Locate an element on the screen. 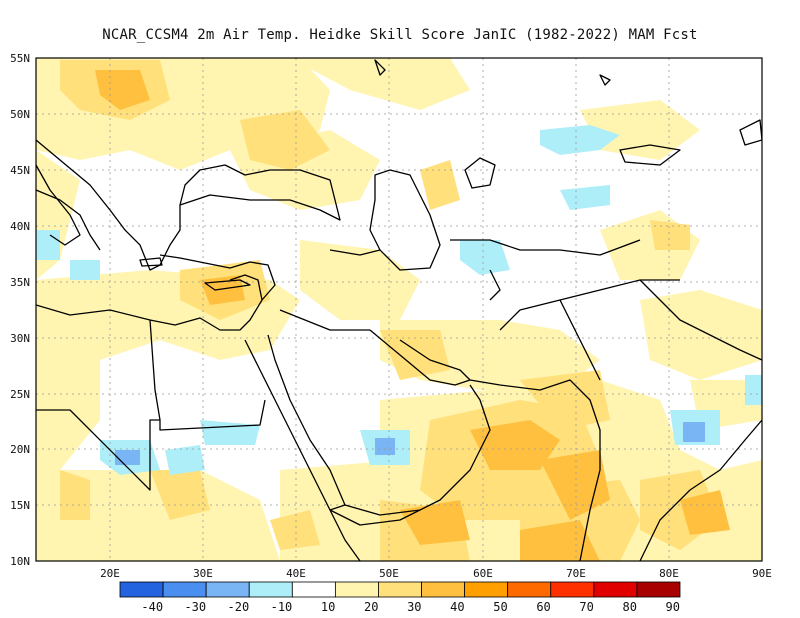  lon-label: 30E is located at coordinates (203, 573).